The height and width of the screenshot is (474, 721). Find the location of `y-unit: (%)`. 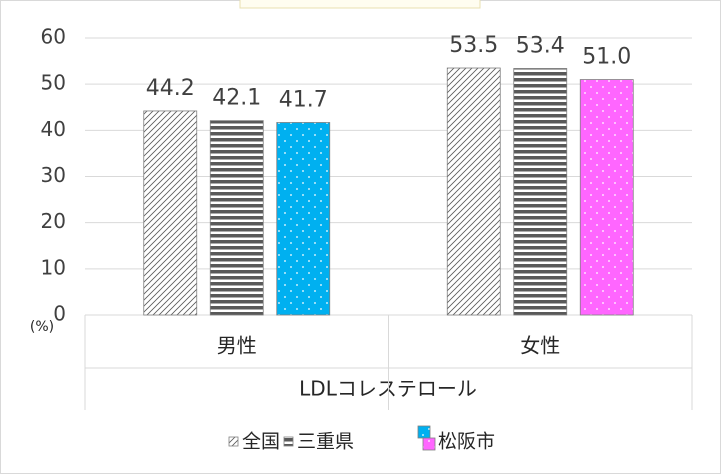

y-unit: (%) is located at coordinates (42, 327).